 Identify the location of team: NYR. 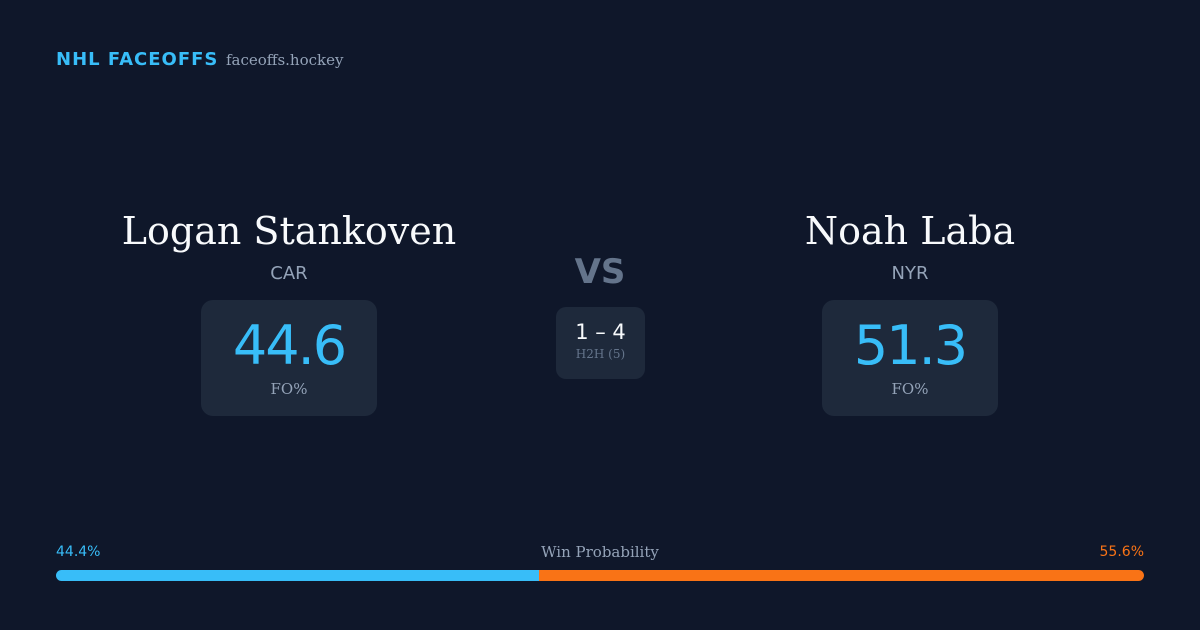
(910, 273).